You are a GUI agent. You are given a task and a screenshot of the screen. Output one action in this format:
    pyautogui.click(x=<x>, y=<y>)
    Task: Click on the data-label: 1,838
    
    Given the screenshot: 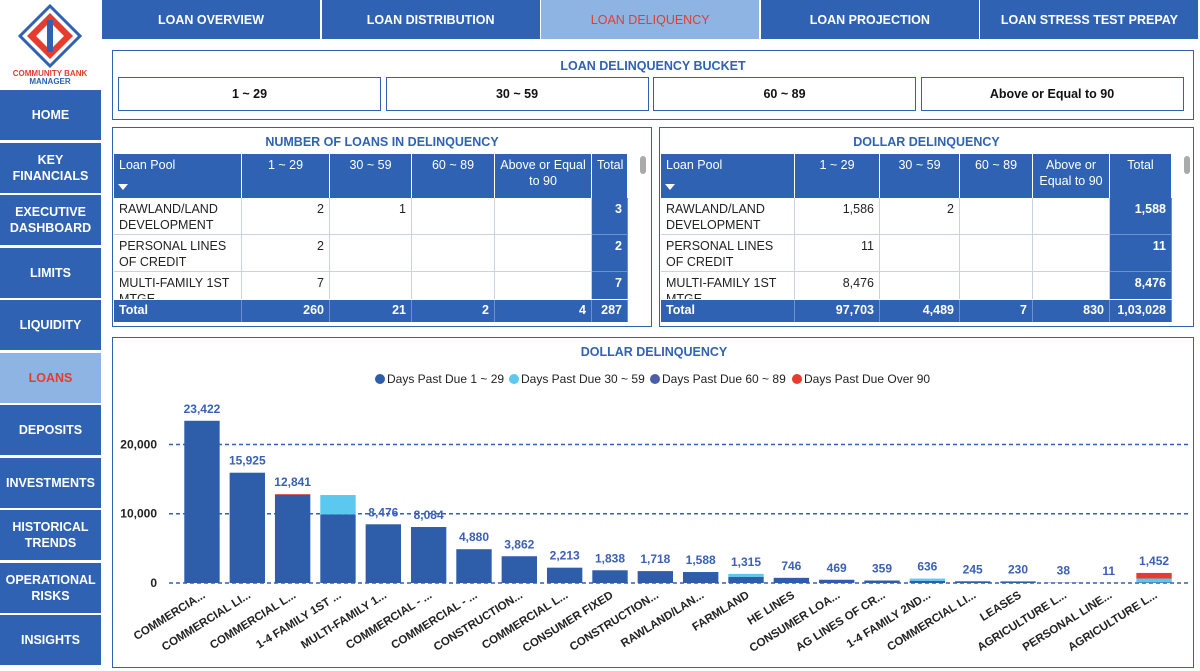 What is the action you would take?
    pyautogui.click(x=610, y=558)
    